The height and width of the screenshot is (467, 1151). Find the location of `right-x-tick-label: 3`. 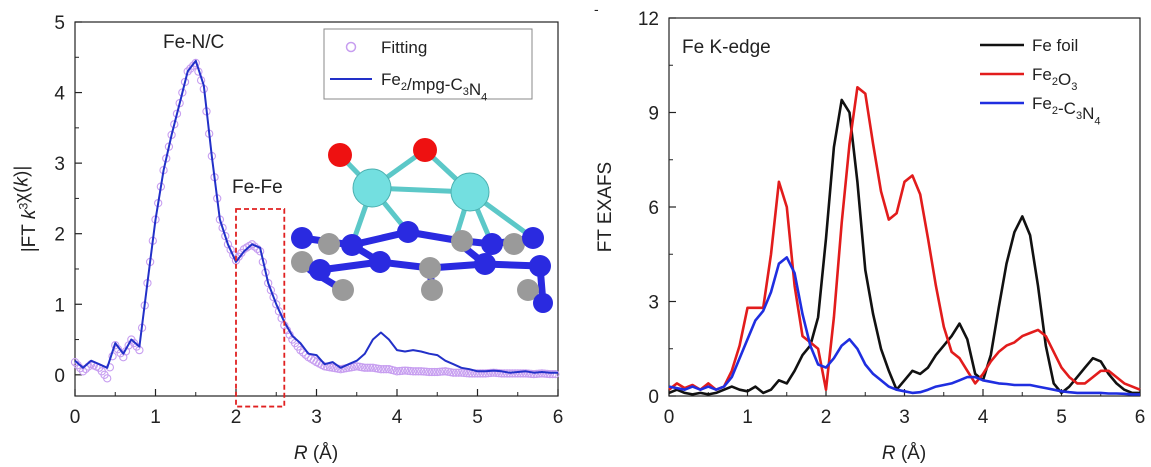

right-x-tick-label: 3 is located at coordinates (904, 417).